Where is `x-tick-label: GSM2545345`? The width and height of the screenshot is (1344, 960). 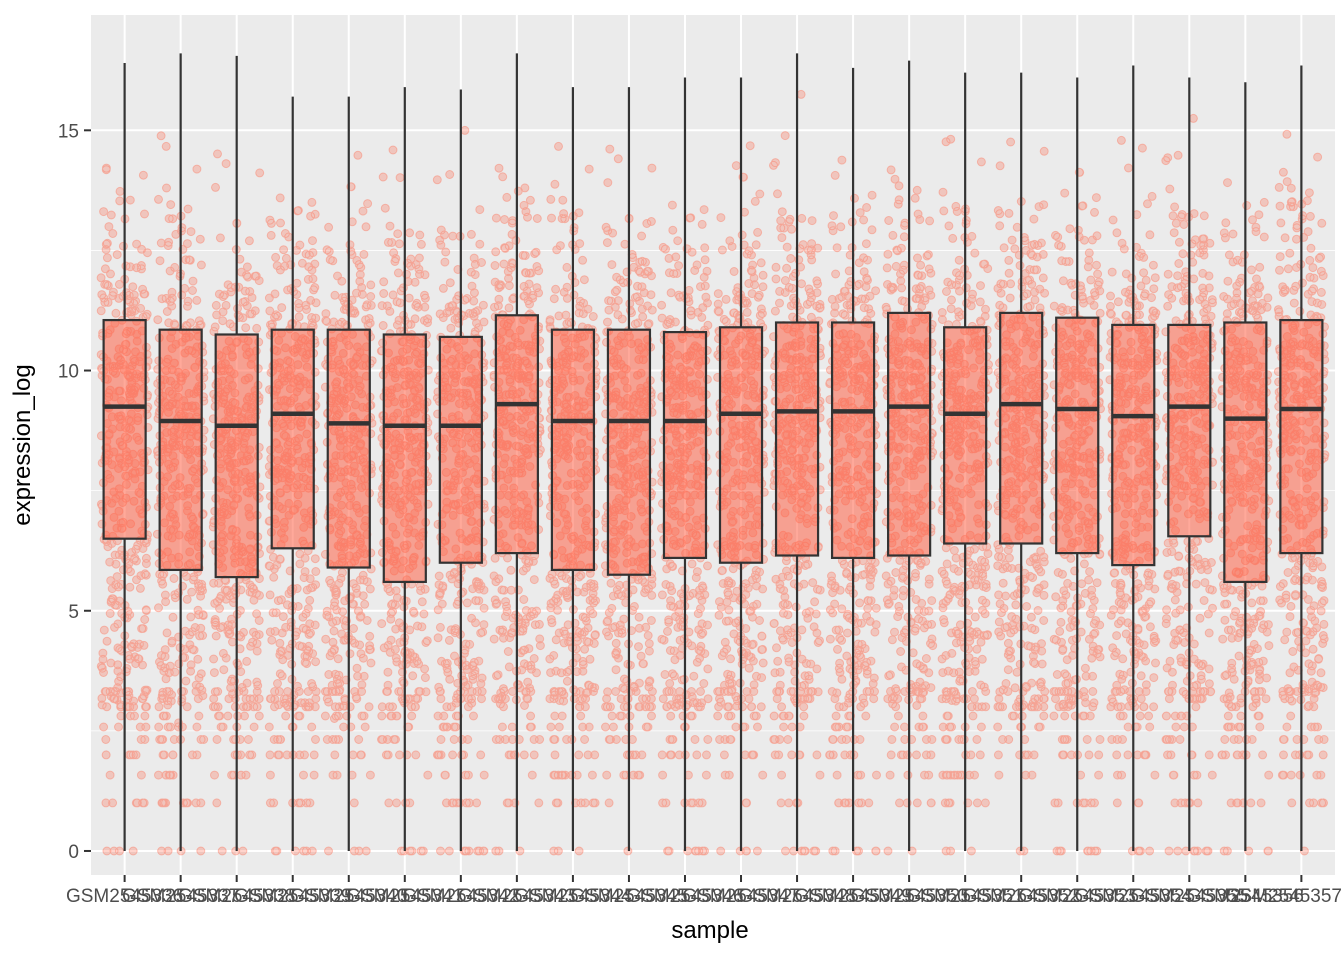 x-tick-label: GSM2545345 is located at coordinates (628, 896).